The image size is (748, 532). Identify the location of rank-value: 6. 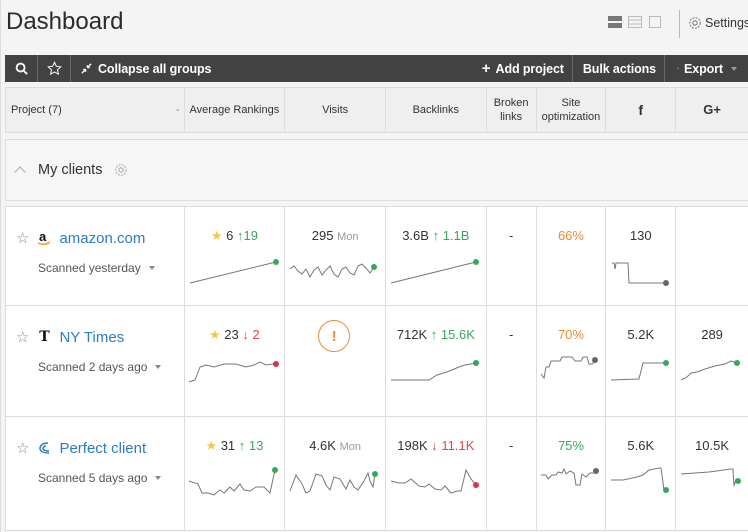
(230, 235).